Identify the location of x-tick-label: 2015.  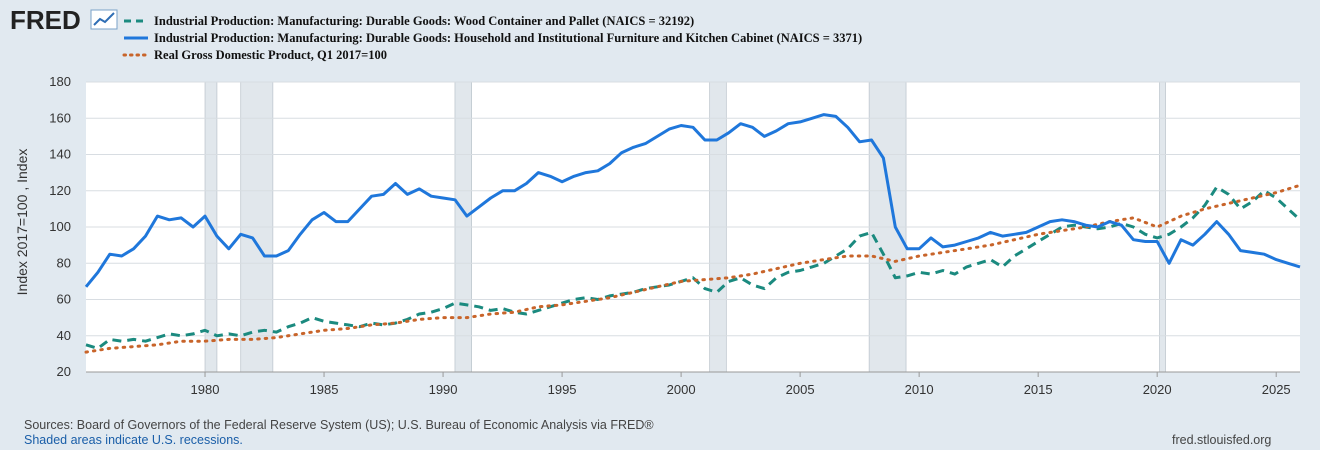
(1038, 389).